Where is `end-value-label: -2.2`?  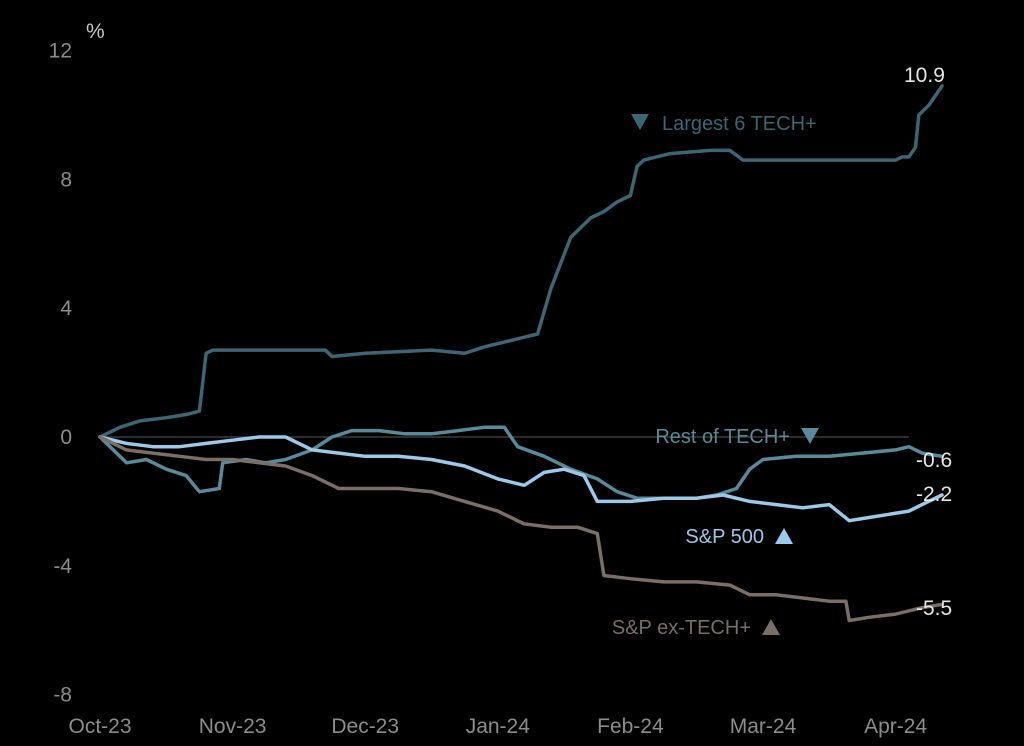 end-value-label: -2.2 is located at coordinates (934, 494).